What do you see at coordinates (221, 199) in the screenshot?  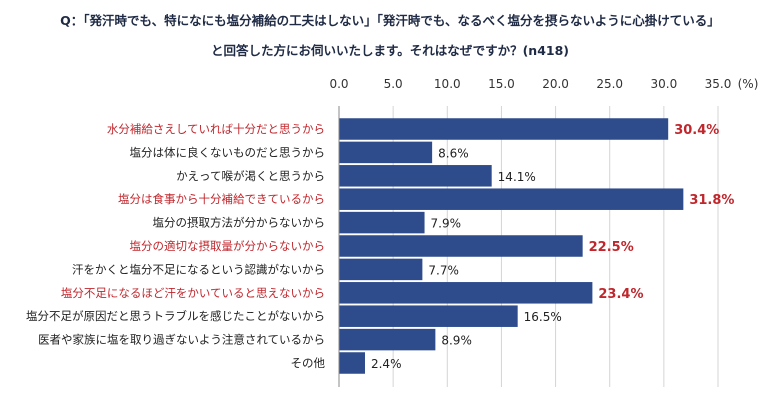 I see `category-label: 塩分は食事から十分補給できているから` at bounding box center [221, 199].